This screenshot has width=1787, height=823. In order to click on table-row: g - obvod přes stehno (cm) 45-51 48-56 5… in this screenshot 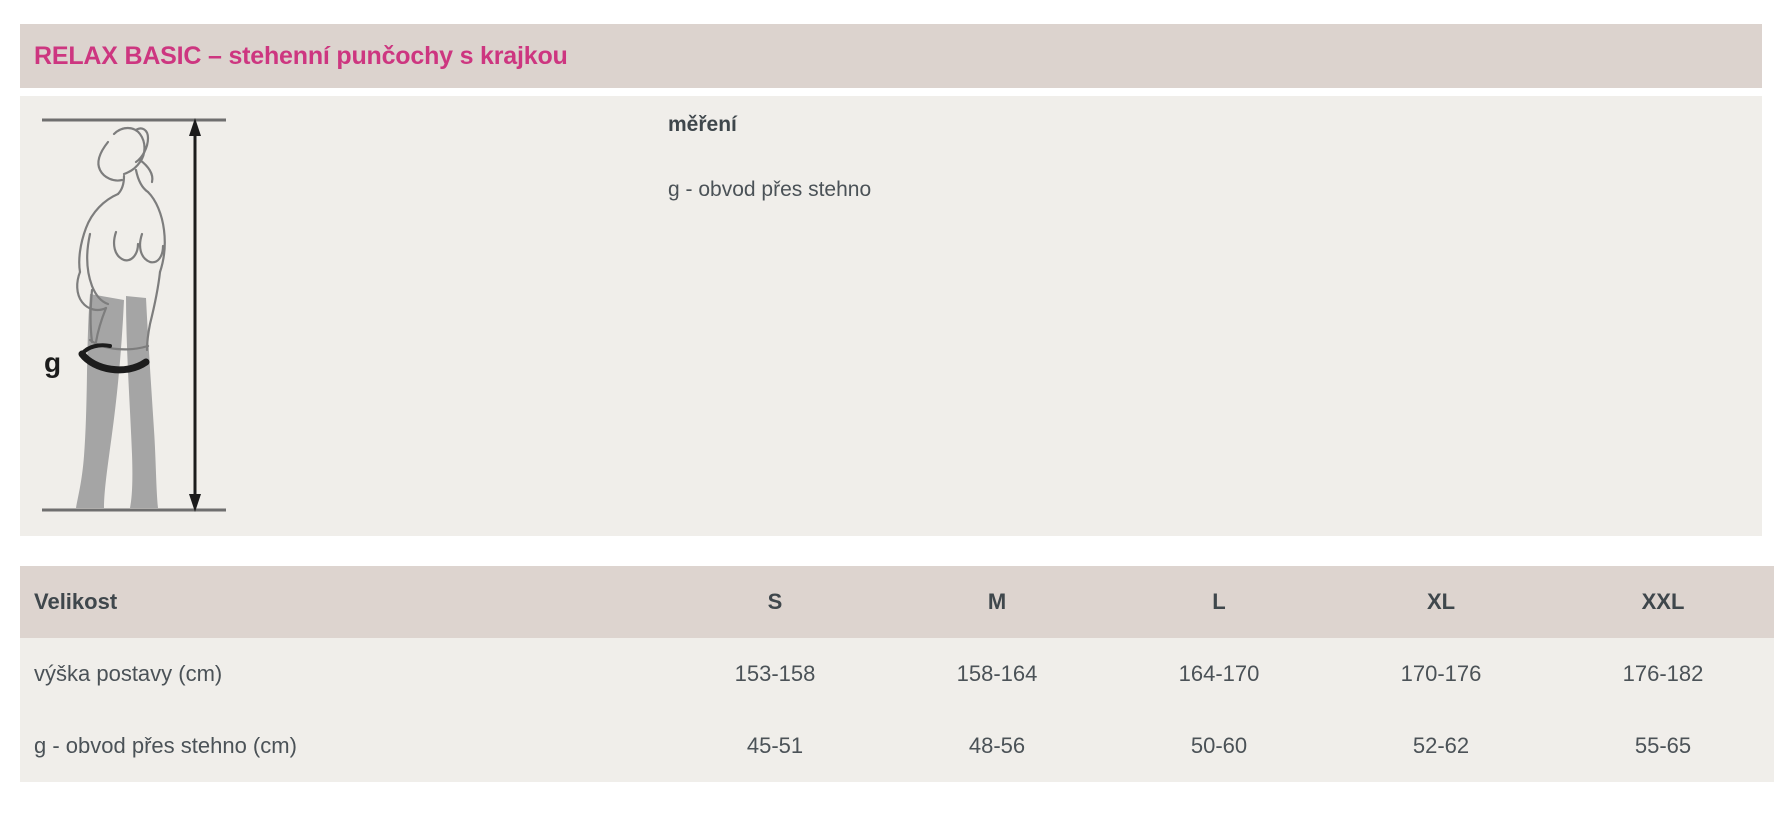, I will do `click(897, 746)`.